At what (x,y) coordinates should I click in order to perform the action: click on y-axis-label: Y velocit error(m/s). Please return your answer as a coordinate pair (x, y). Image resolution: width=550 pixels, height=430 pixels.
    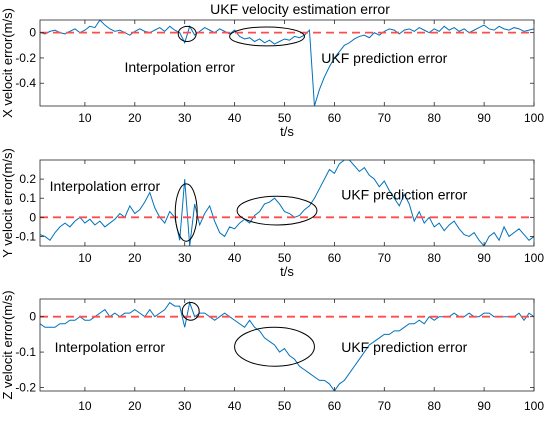
    Looking at the image, I should click on (7, 203).